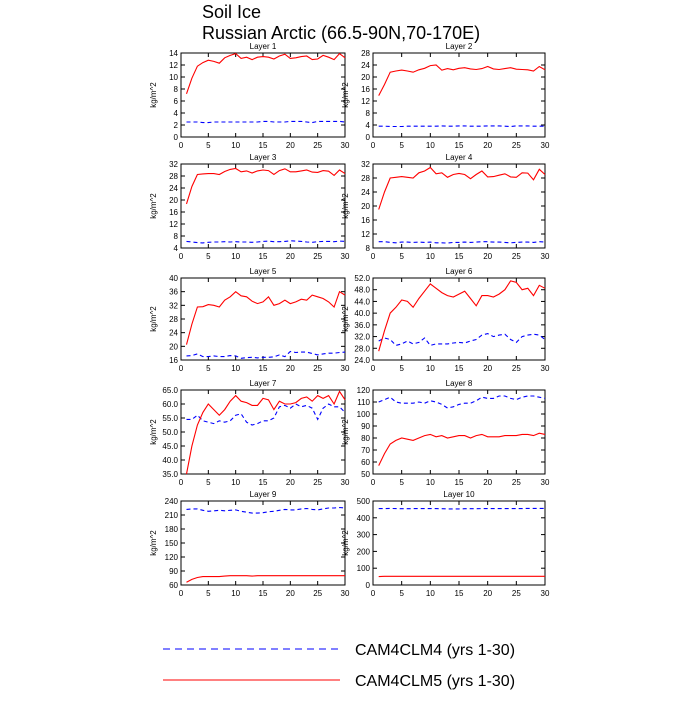 The height and width of the screenshot is (705, 700). Describe the element at coordinates (362, 360) in the screenshot. I see `y-tick-label: 24.0` at that location.